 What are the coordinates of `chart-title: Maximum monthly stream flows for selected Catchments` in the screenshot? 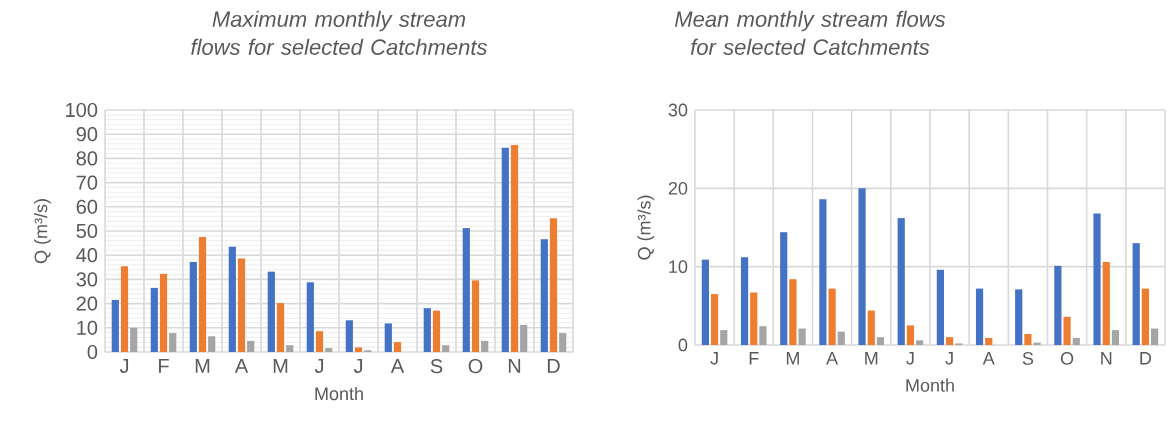 It's located at (339, 32).